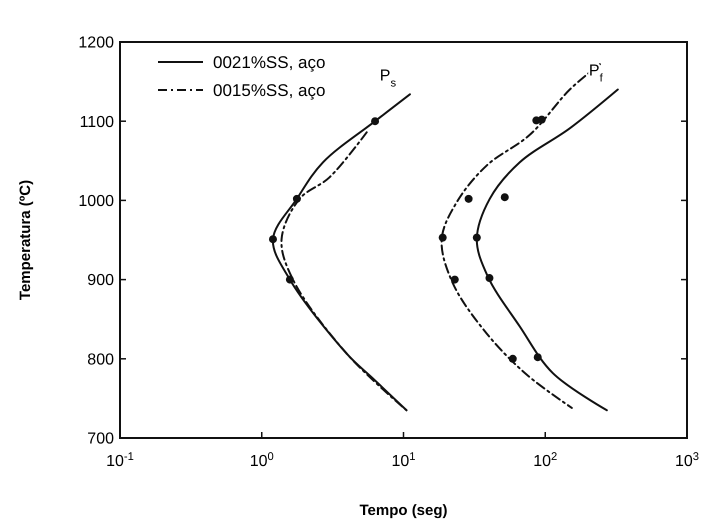 This screenshot has height=525, width=714. What do you see at coordinates (97, 122) in the screenshot?
I see `y-tick-label: 1100` at bounding box center [97, 122].